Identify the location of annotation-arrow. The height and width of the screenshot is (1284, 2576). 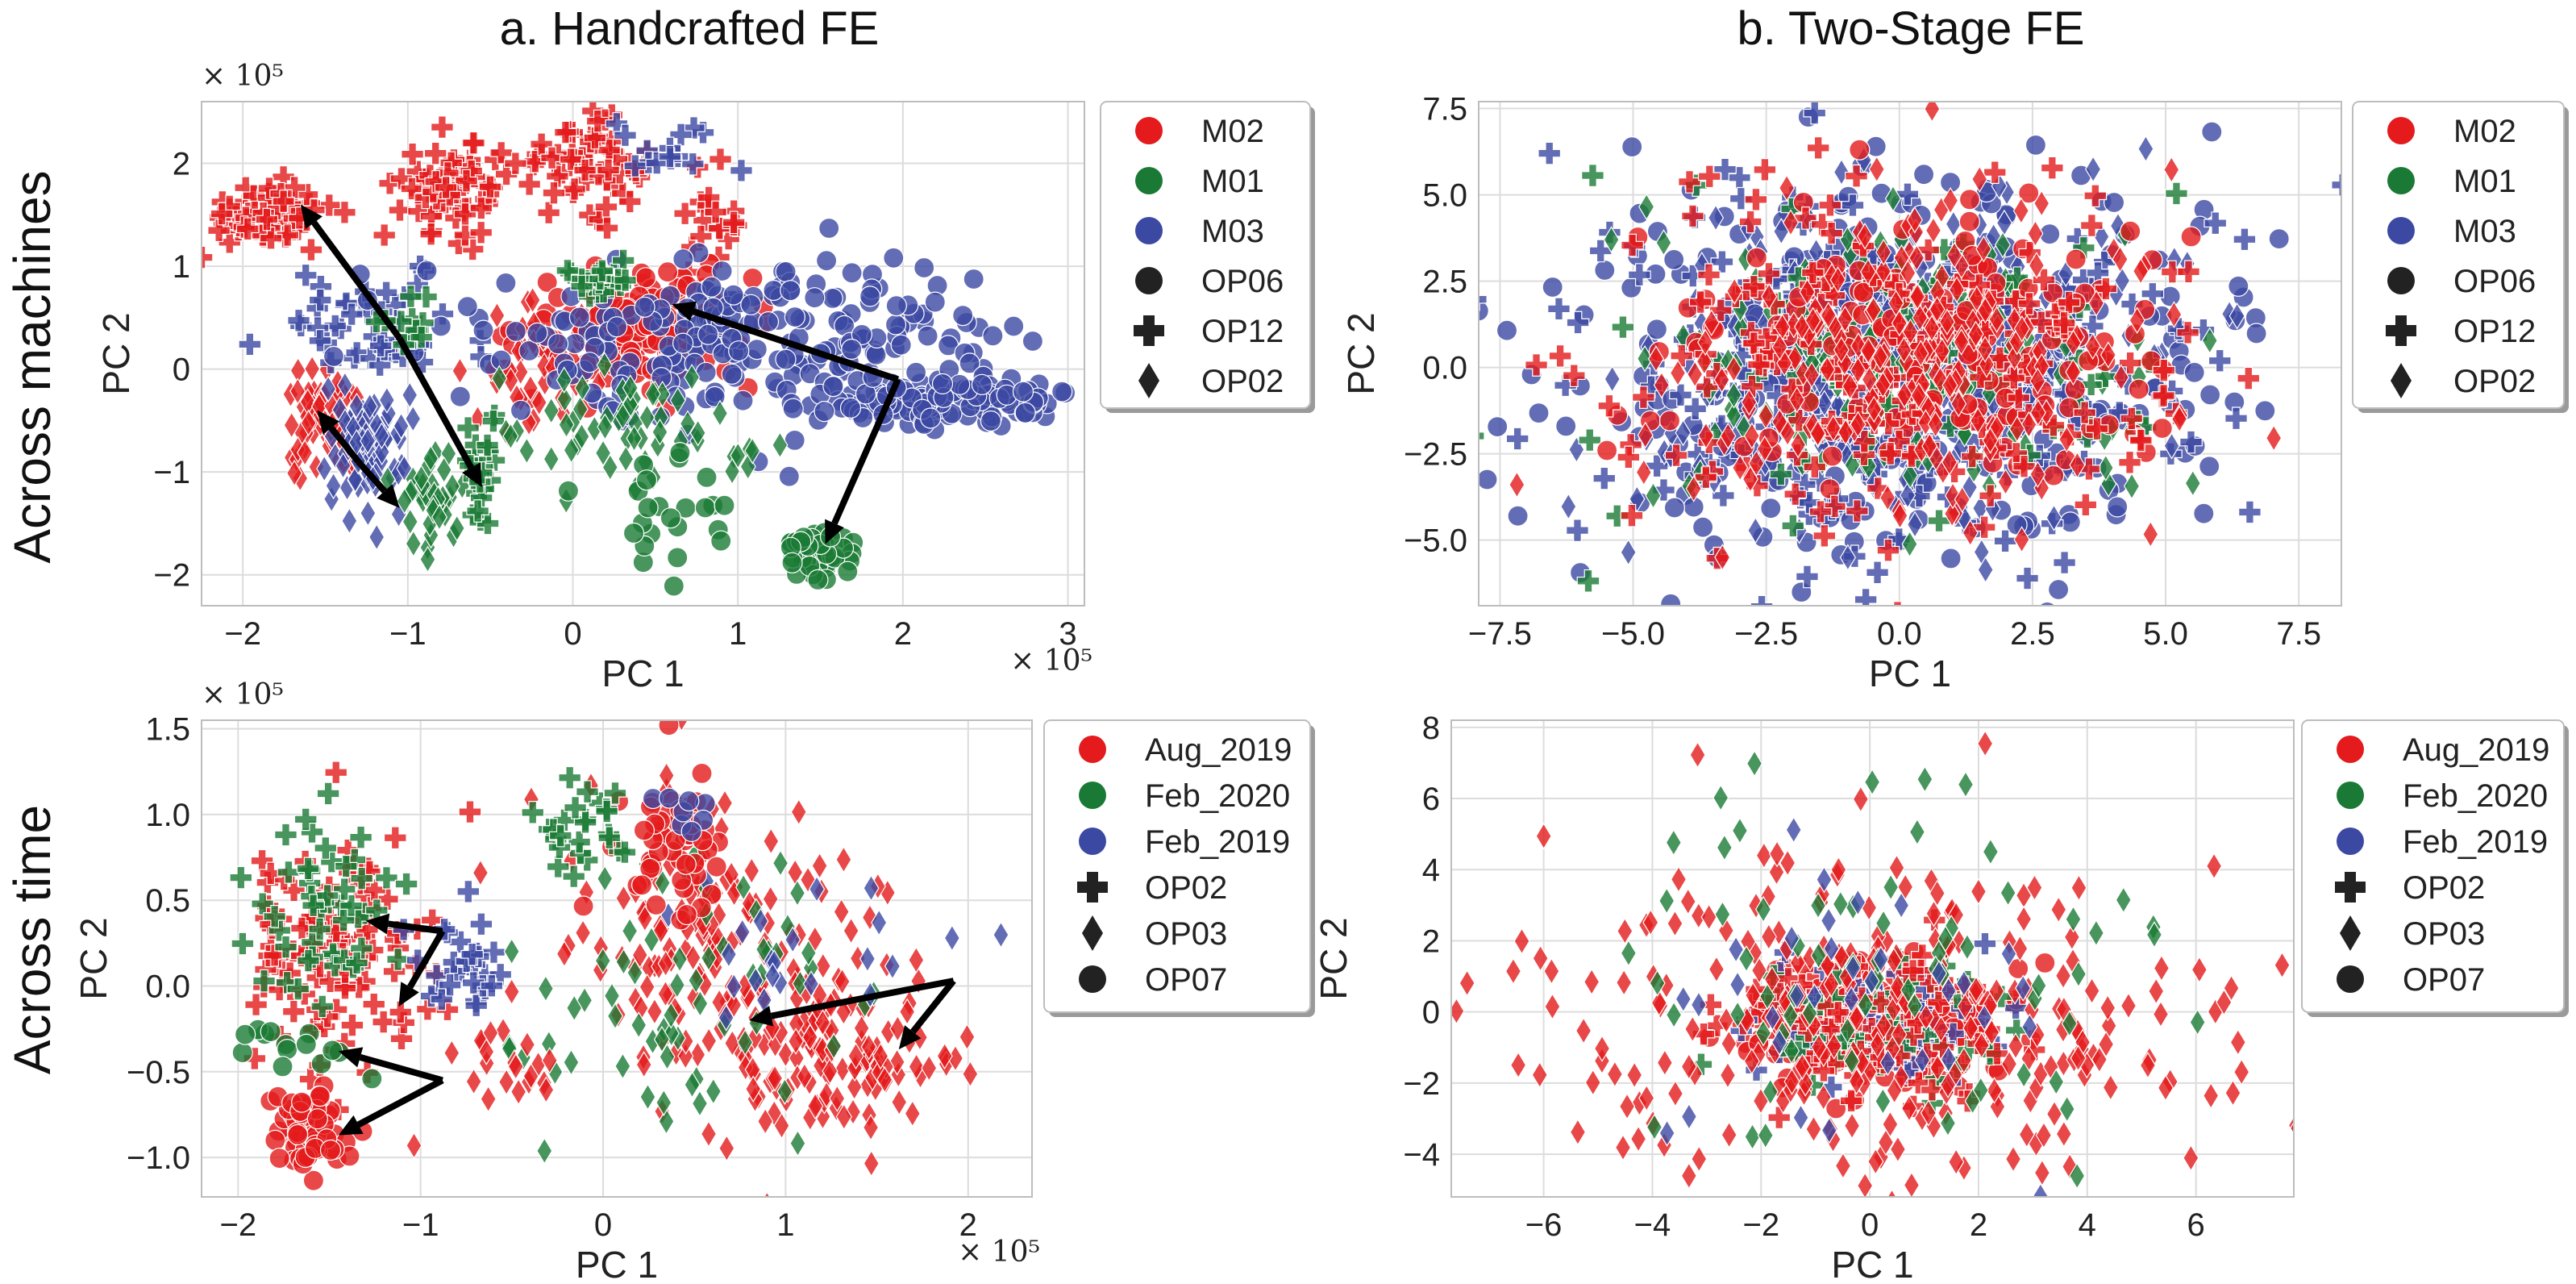
(933, 1006).